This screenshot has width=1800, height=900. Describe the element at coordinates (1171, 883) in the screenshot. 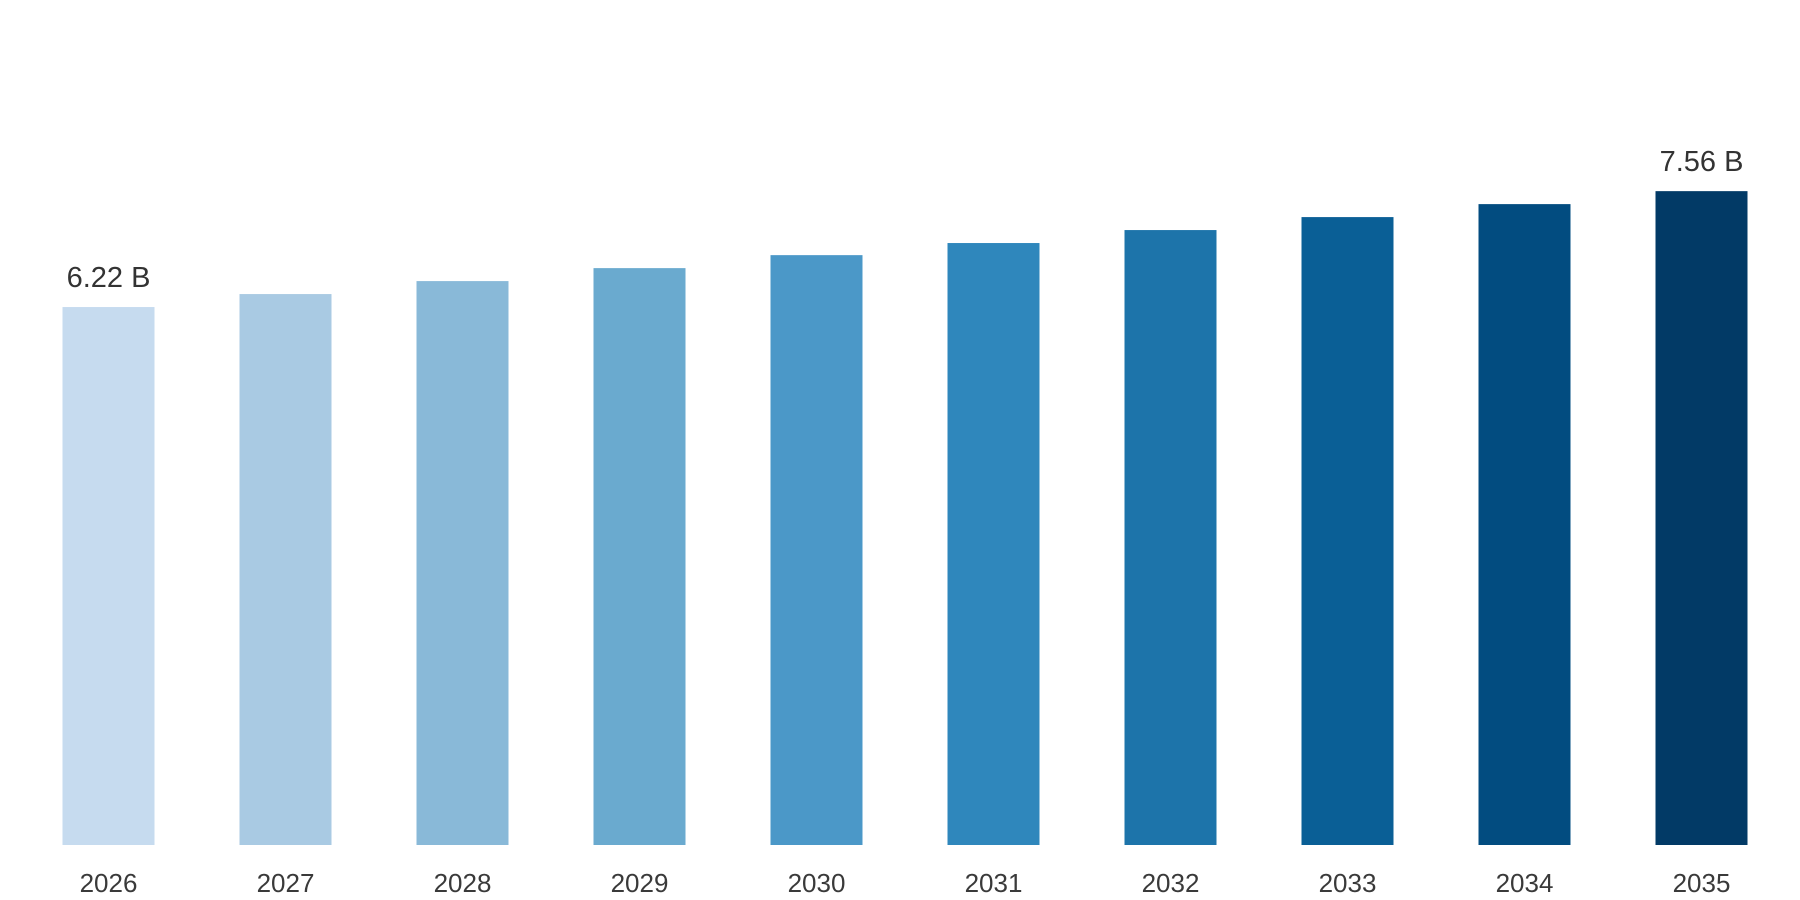

I see `x-tick-label-2032: 2032` at that location.